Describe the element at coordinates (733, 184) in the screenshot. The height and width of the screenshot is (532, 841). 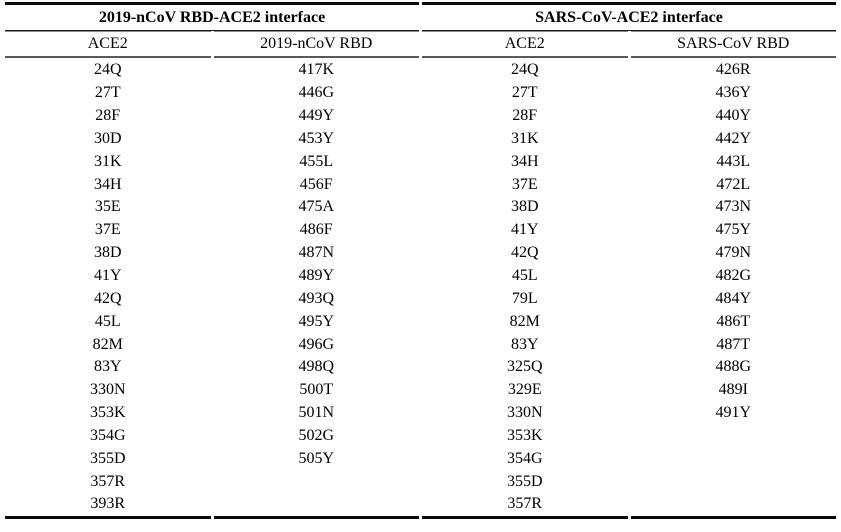
I see `residue-cell: 472L` at that location.